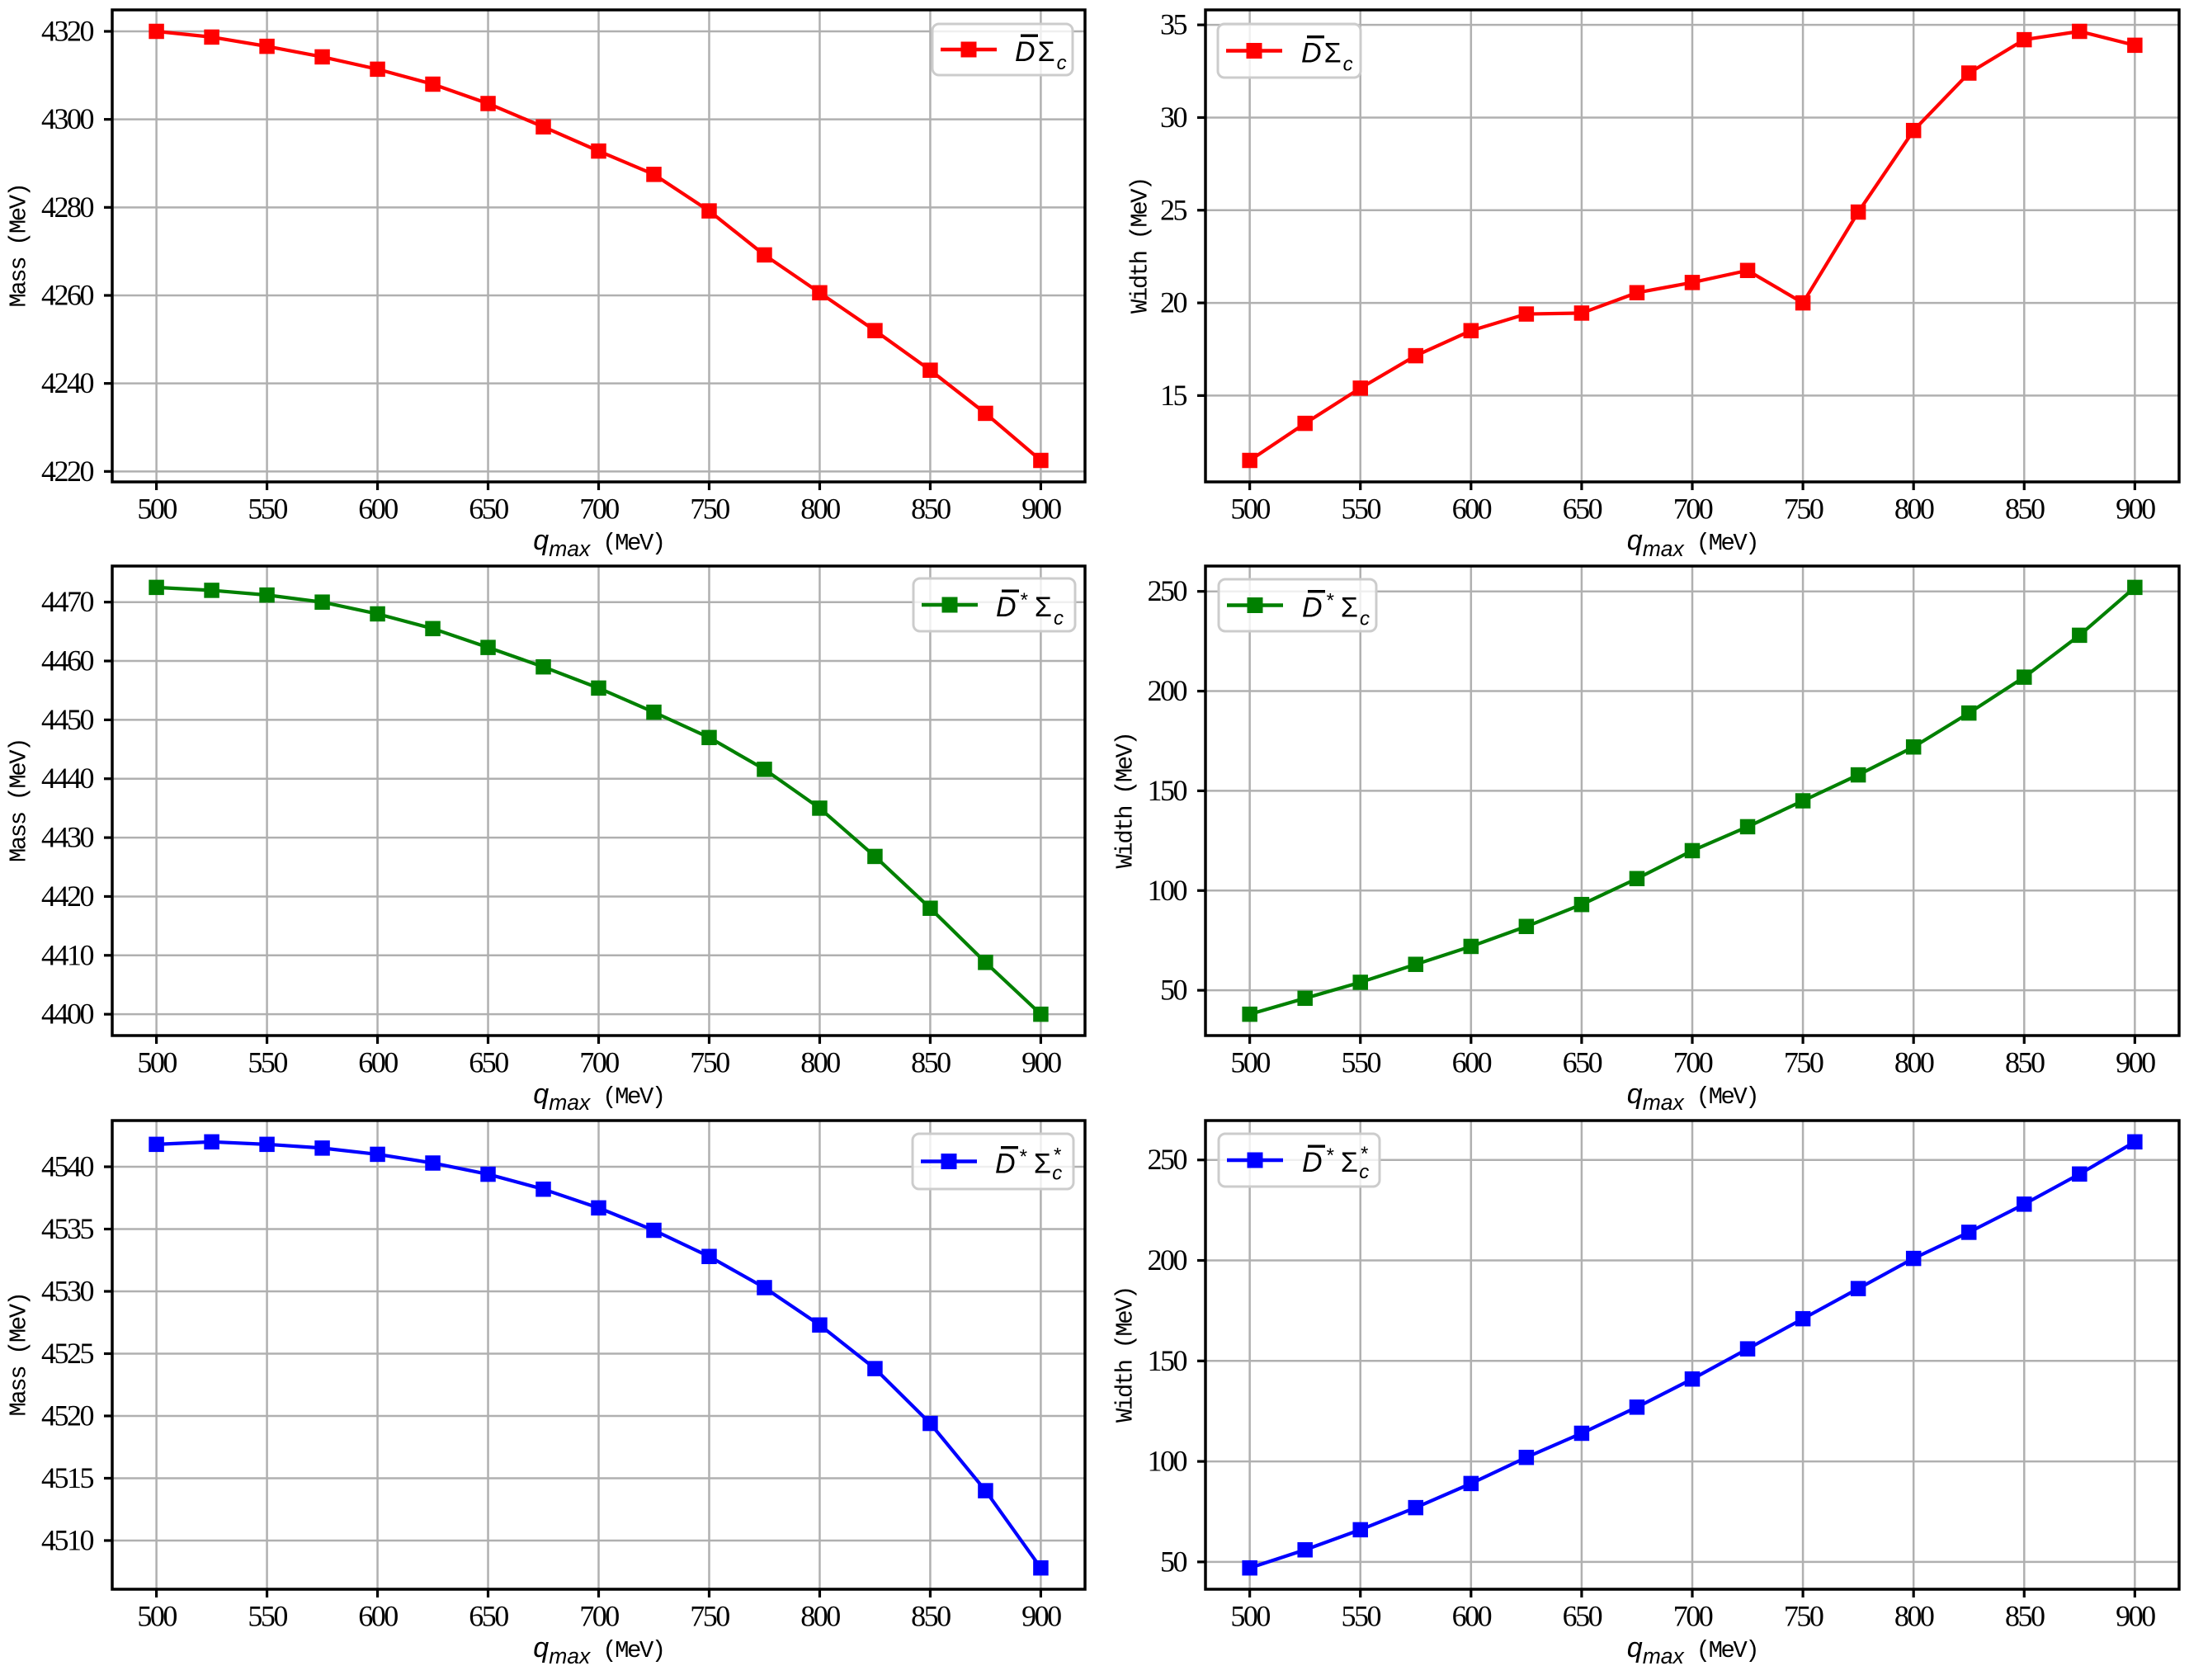 Image resolution: width=2189 pixels, height=1680 pixels. What do you see at coordinates (67, 207) in the screenshot?
I see `svg-text: 4280` at bounding box center [67, 207].